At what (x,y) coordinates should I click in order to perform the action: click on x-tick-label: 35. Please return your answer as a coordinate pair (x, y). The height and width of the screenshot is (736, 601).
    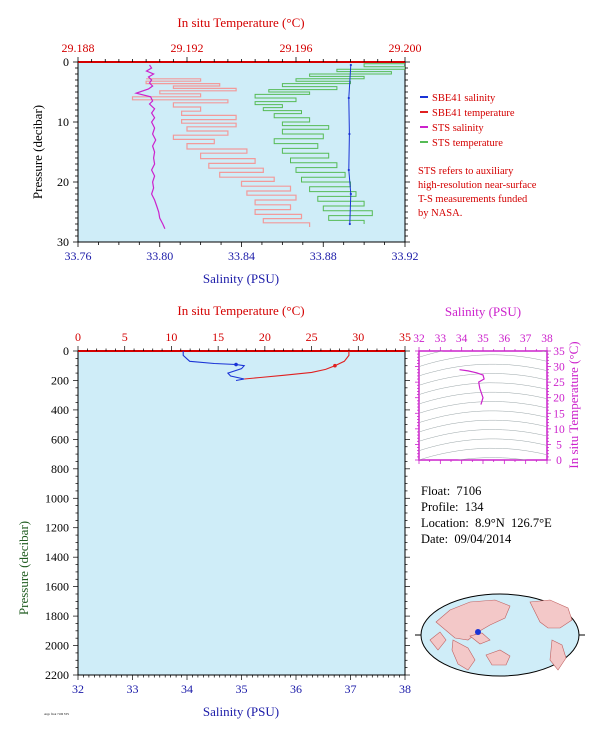
    Looking at the image, I should click on (242, 689).